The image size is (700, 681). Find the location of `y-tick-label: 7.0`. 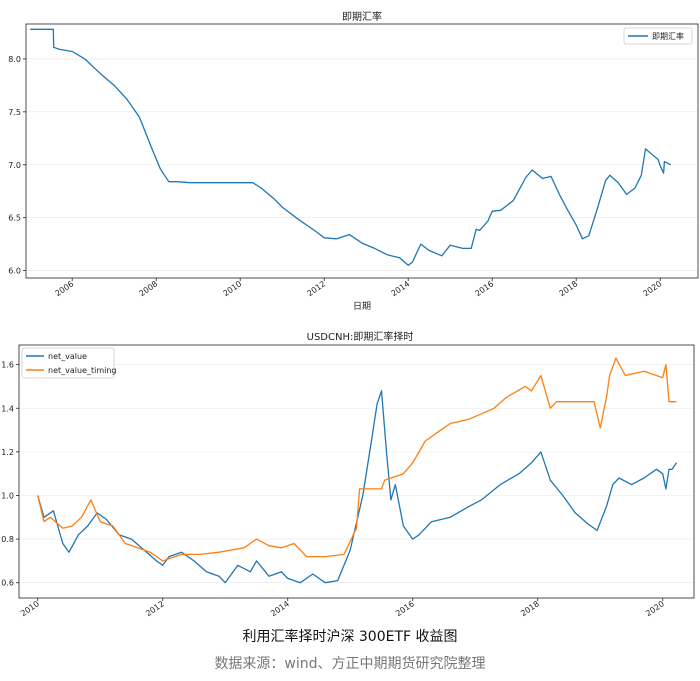

y-tick-label: 7.0 is located at coordinates (14, 165).